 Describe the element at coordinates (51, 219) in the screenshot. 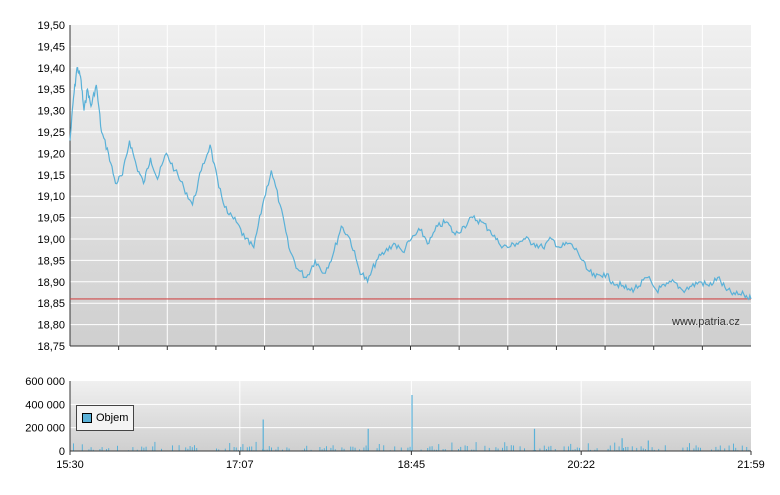

I see `price-y-tick-label: 19,05` at that location.